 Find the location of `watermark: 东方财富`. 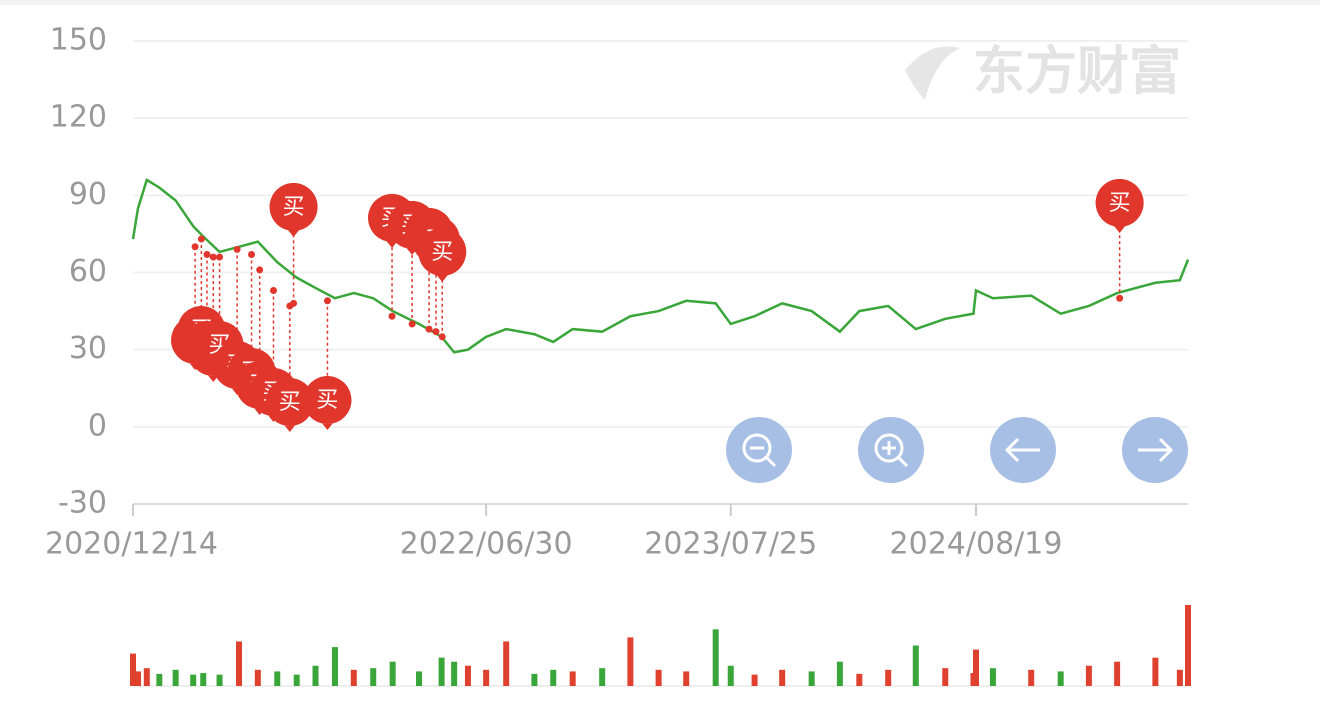

watermark: 东方财富 is located at coordinates (1043, 72).